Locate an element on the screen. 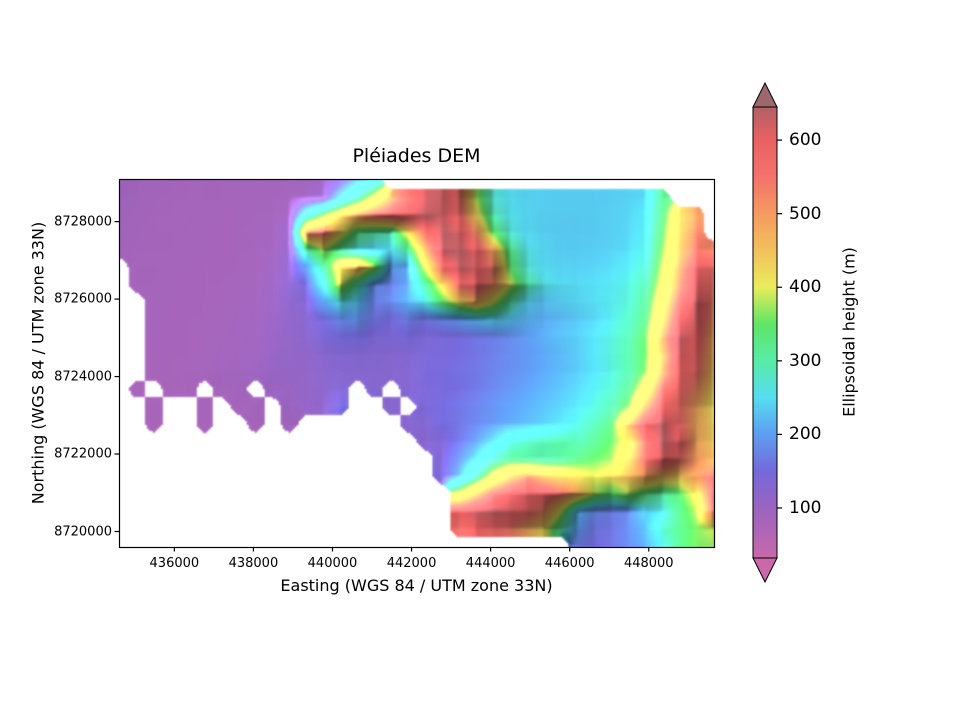 Image resolution: width=960 pixels, height=720 pixels. colorbar-label: Ellipsoidal height (m) is located at coordinates (849, 332).